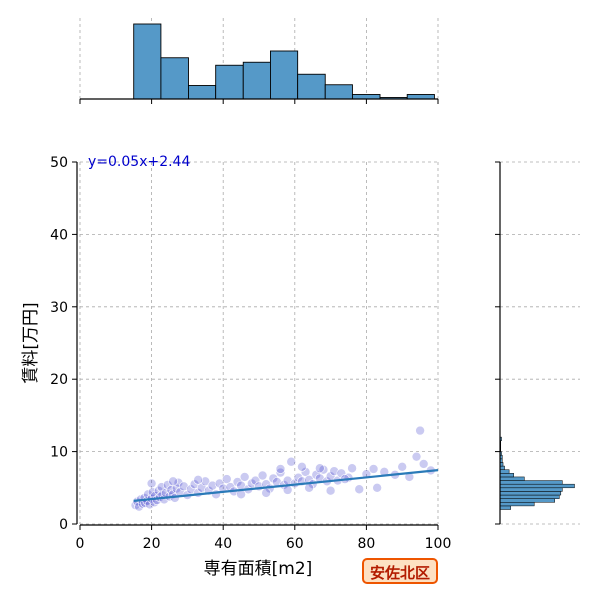  Describe the element at coordinates (438, 544) in the screenshot. I see `x-tick-label: 100` at that location.